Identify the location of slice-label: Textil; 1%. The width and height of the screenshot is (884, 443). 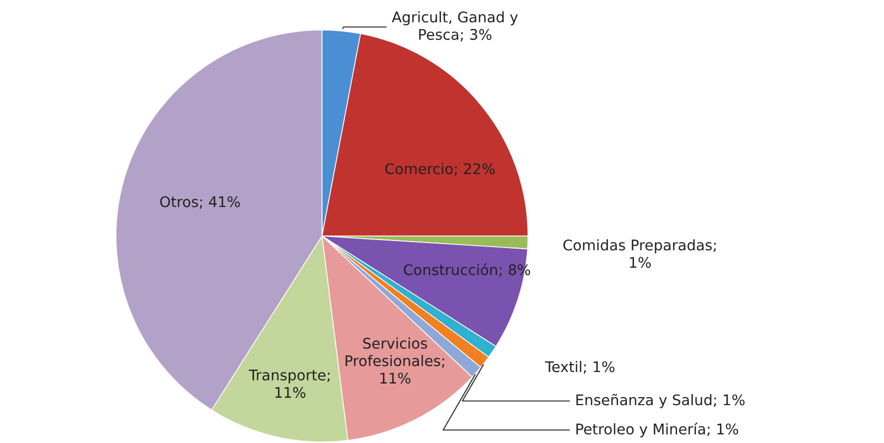
(579, 367).